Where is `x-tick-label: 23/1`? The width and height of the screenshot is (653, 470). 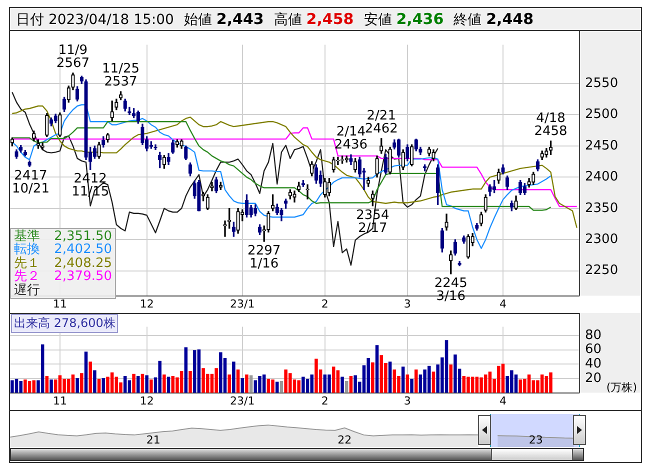
x-tick-label: 23/1 is located at coordinates (242, 401).